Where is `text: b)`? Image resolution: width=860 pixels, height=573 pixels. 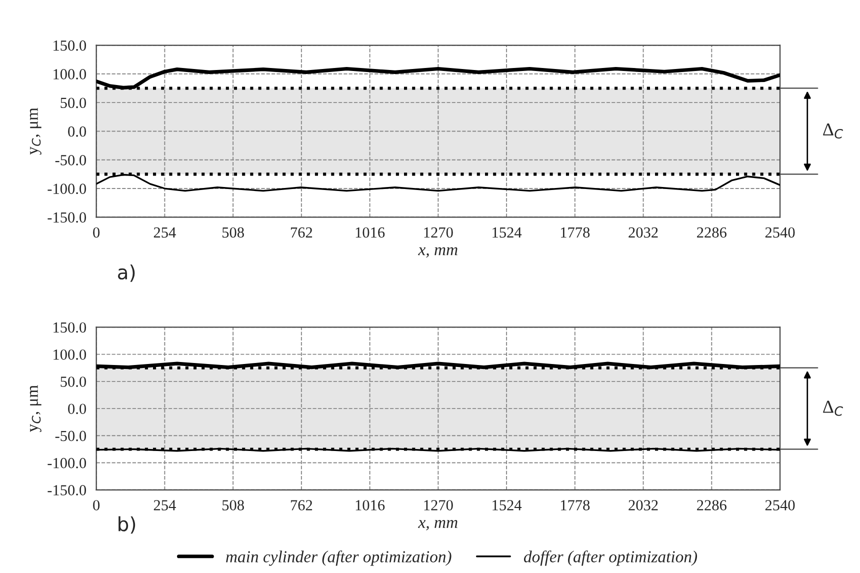 text: b) is located at coordinates (127, 525).